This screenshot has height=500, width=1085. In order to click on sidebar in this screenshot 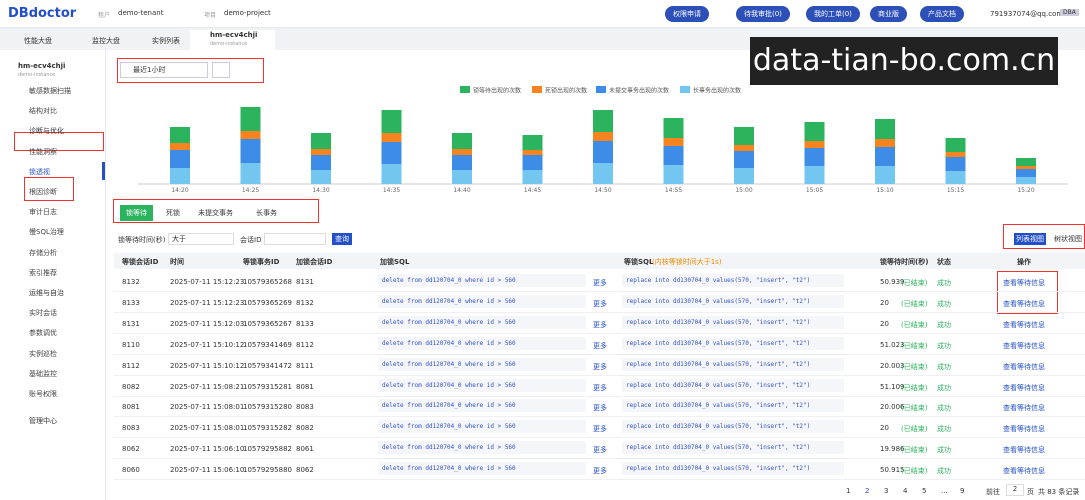, I will do `click(53, 275)`.